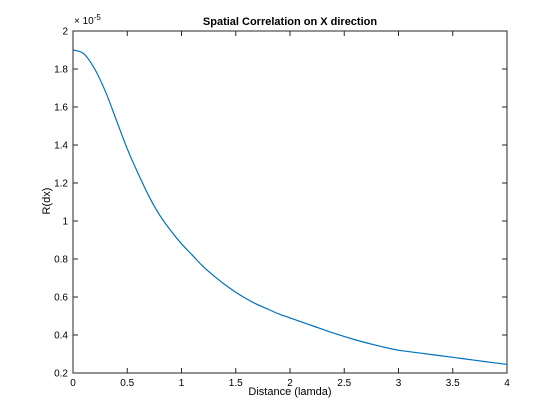 This screenshot has width=560, height=420. I want to click on svg-text: × 10⁻⁵, so click(87, 20).